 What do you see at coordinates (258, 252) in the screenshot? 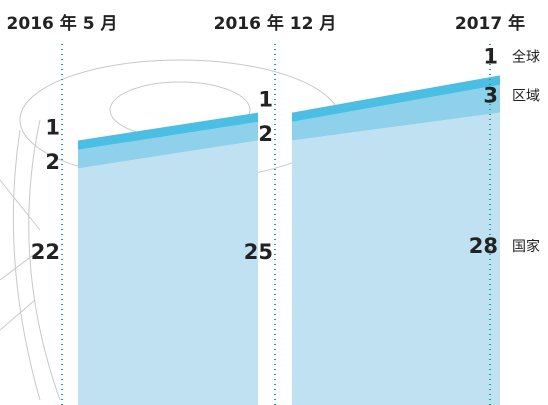
I see `value-label: 25` at bounding box center [258, 252].